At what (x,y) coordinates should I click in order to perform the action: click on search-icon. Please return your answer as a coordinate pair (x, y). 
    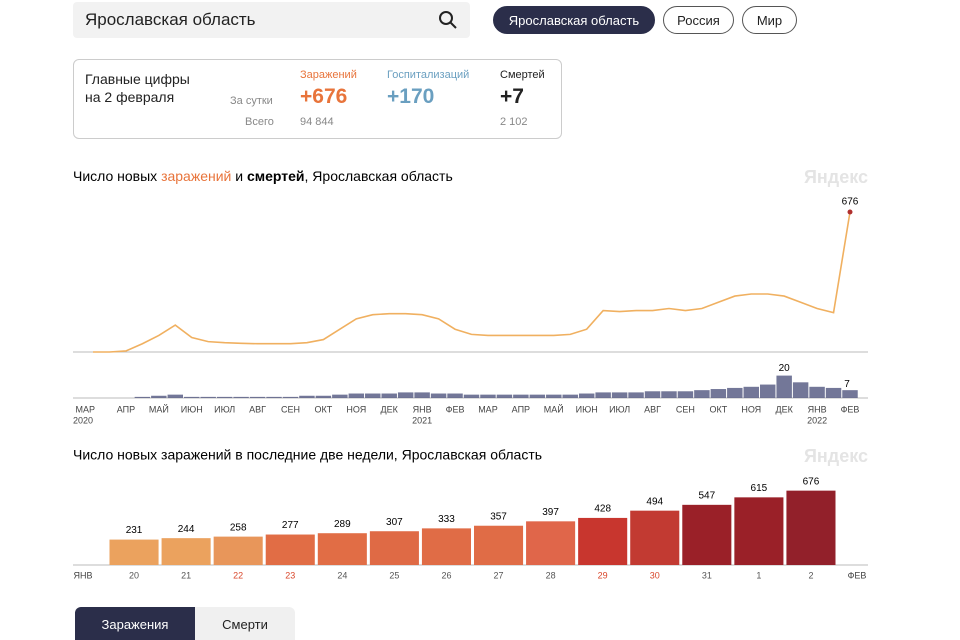
    Looking at the image, I should click on (448, 20).